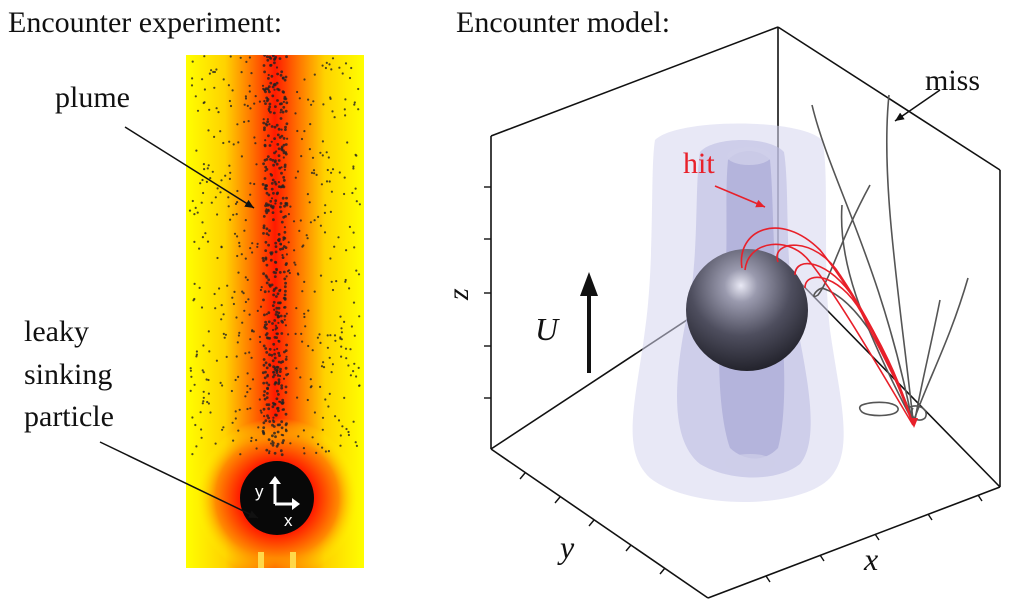  I want to click on plume-pointer, so click(189, 167).